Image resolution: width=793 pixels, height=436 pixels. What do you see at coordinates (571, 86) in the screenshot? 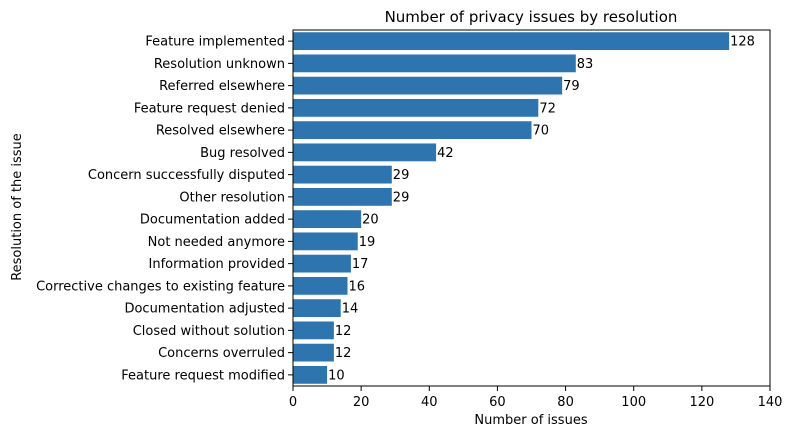
I see `data-label: 79` at bounding box center [571, 86].